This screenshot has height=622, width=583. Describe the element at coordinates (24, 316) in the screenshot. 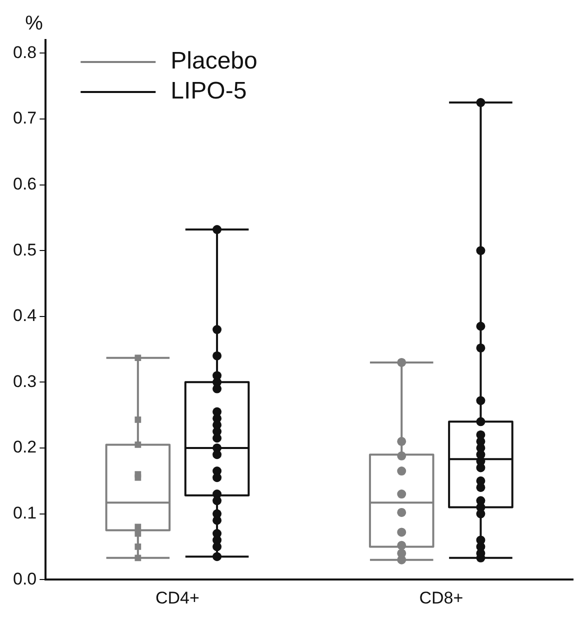

I see `y-tick-label: 0.4` at that location.